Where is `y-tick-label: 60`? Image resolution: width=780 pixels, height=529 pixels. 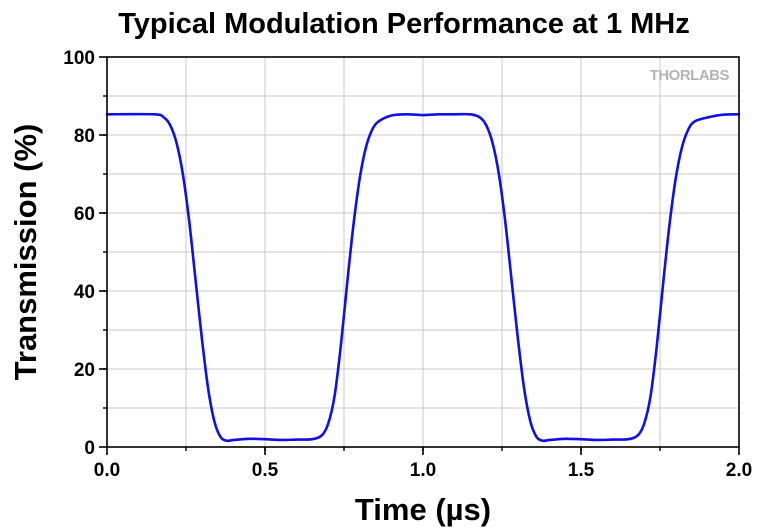
y-tick-label: 60 is located at coordinates (84, 214).